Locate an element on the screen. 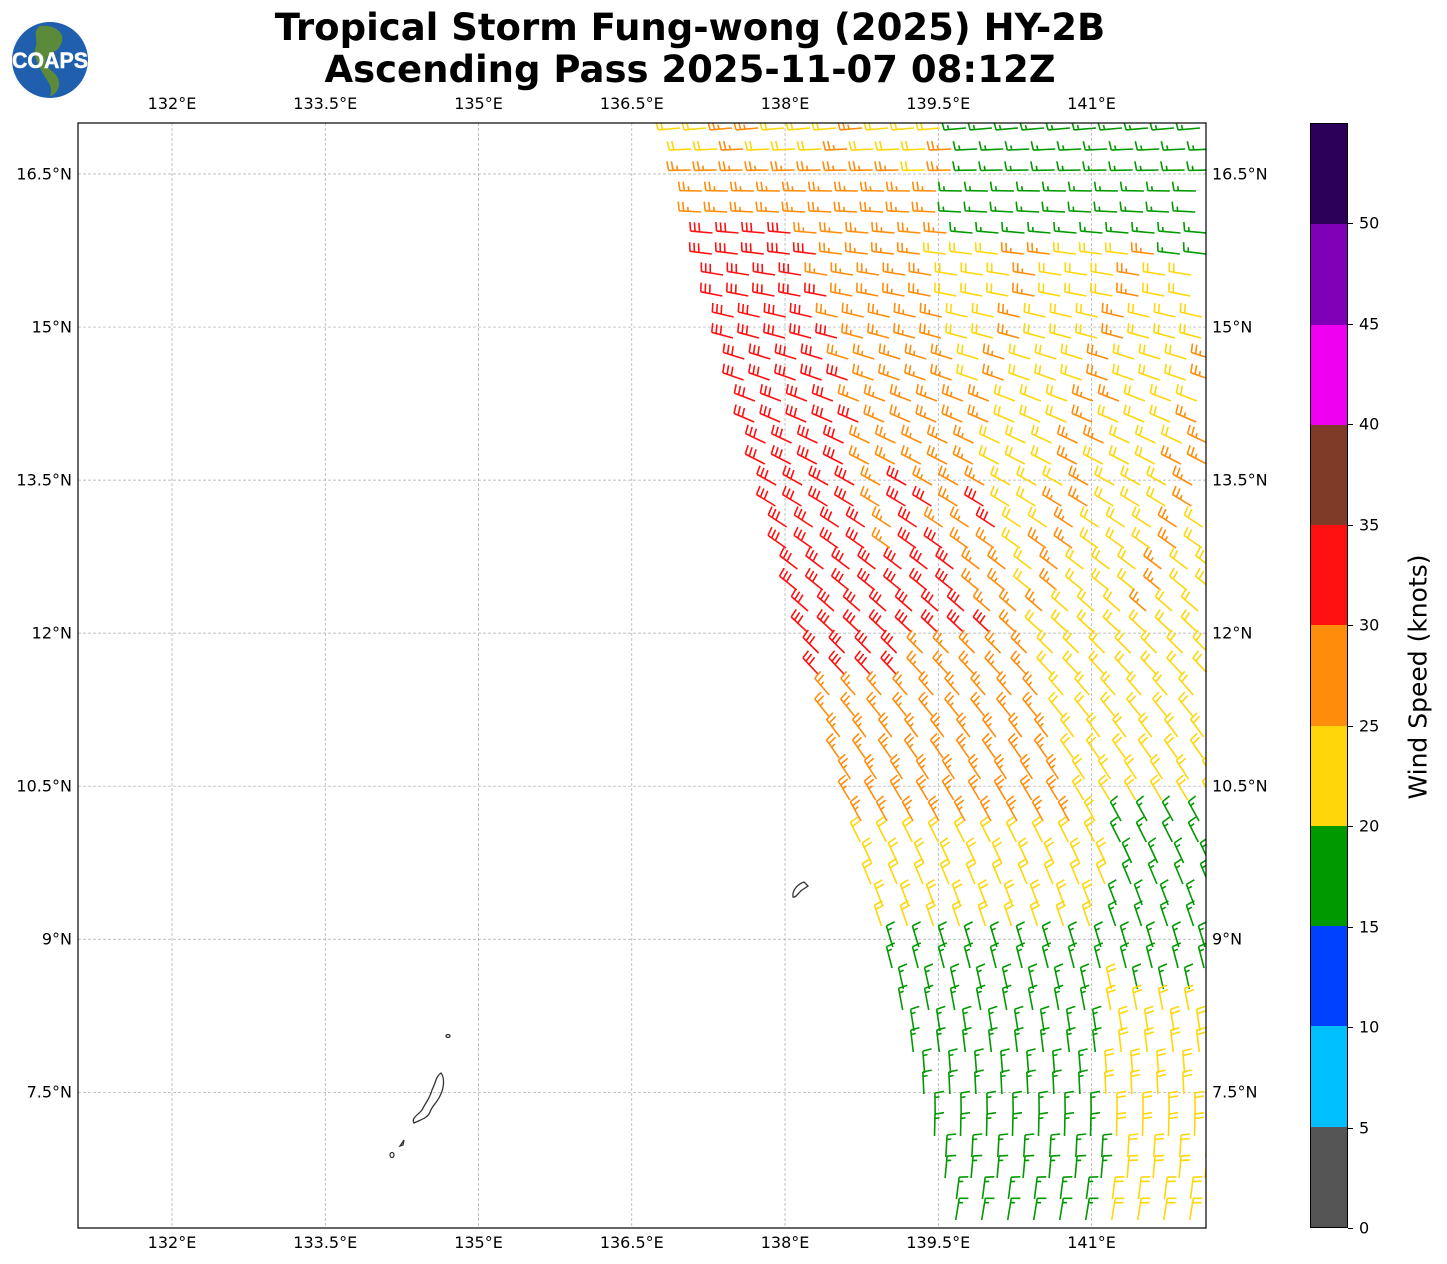 The image size is (1447, 1264). colorbar-tick-label: 45 is located at coordinates (1369, 324).